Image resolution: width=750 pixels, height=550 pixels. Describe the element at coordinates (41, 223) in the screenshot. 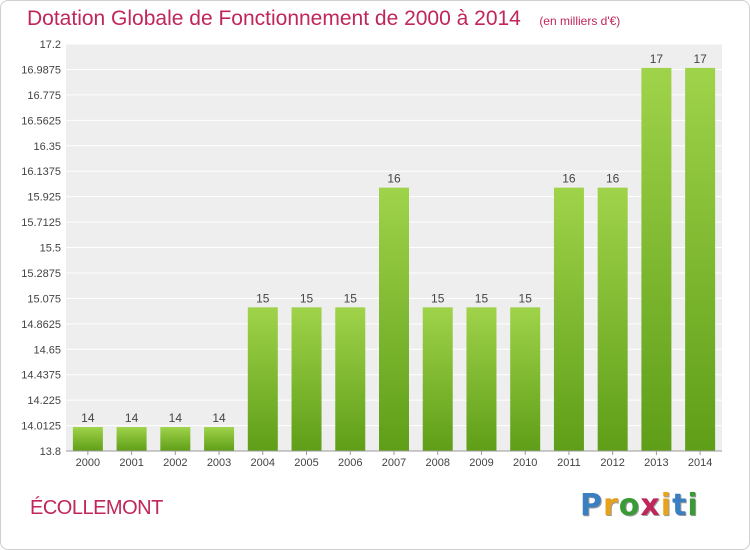

I see `y-tick-label: 15.7125` at that location.